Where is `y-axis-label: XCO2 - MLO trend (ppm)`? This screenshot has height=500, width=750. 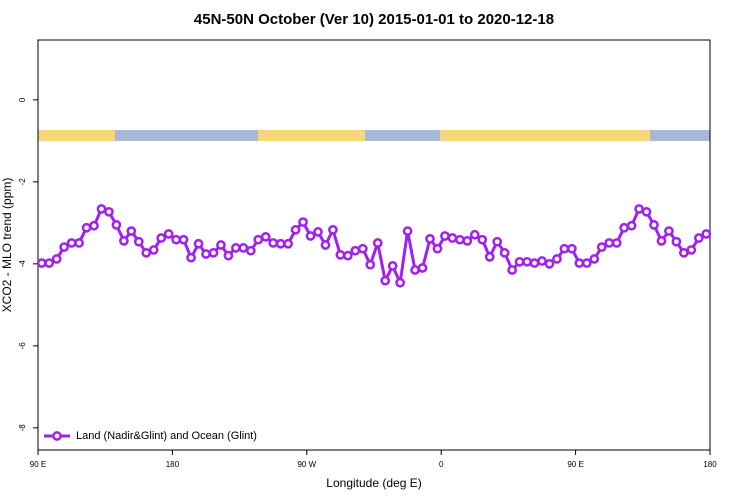 y-axis-label: XCO2 - MLO trend (ppm) is located at coordinates (7, 245).